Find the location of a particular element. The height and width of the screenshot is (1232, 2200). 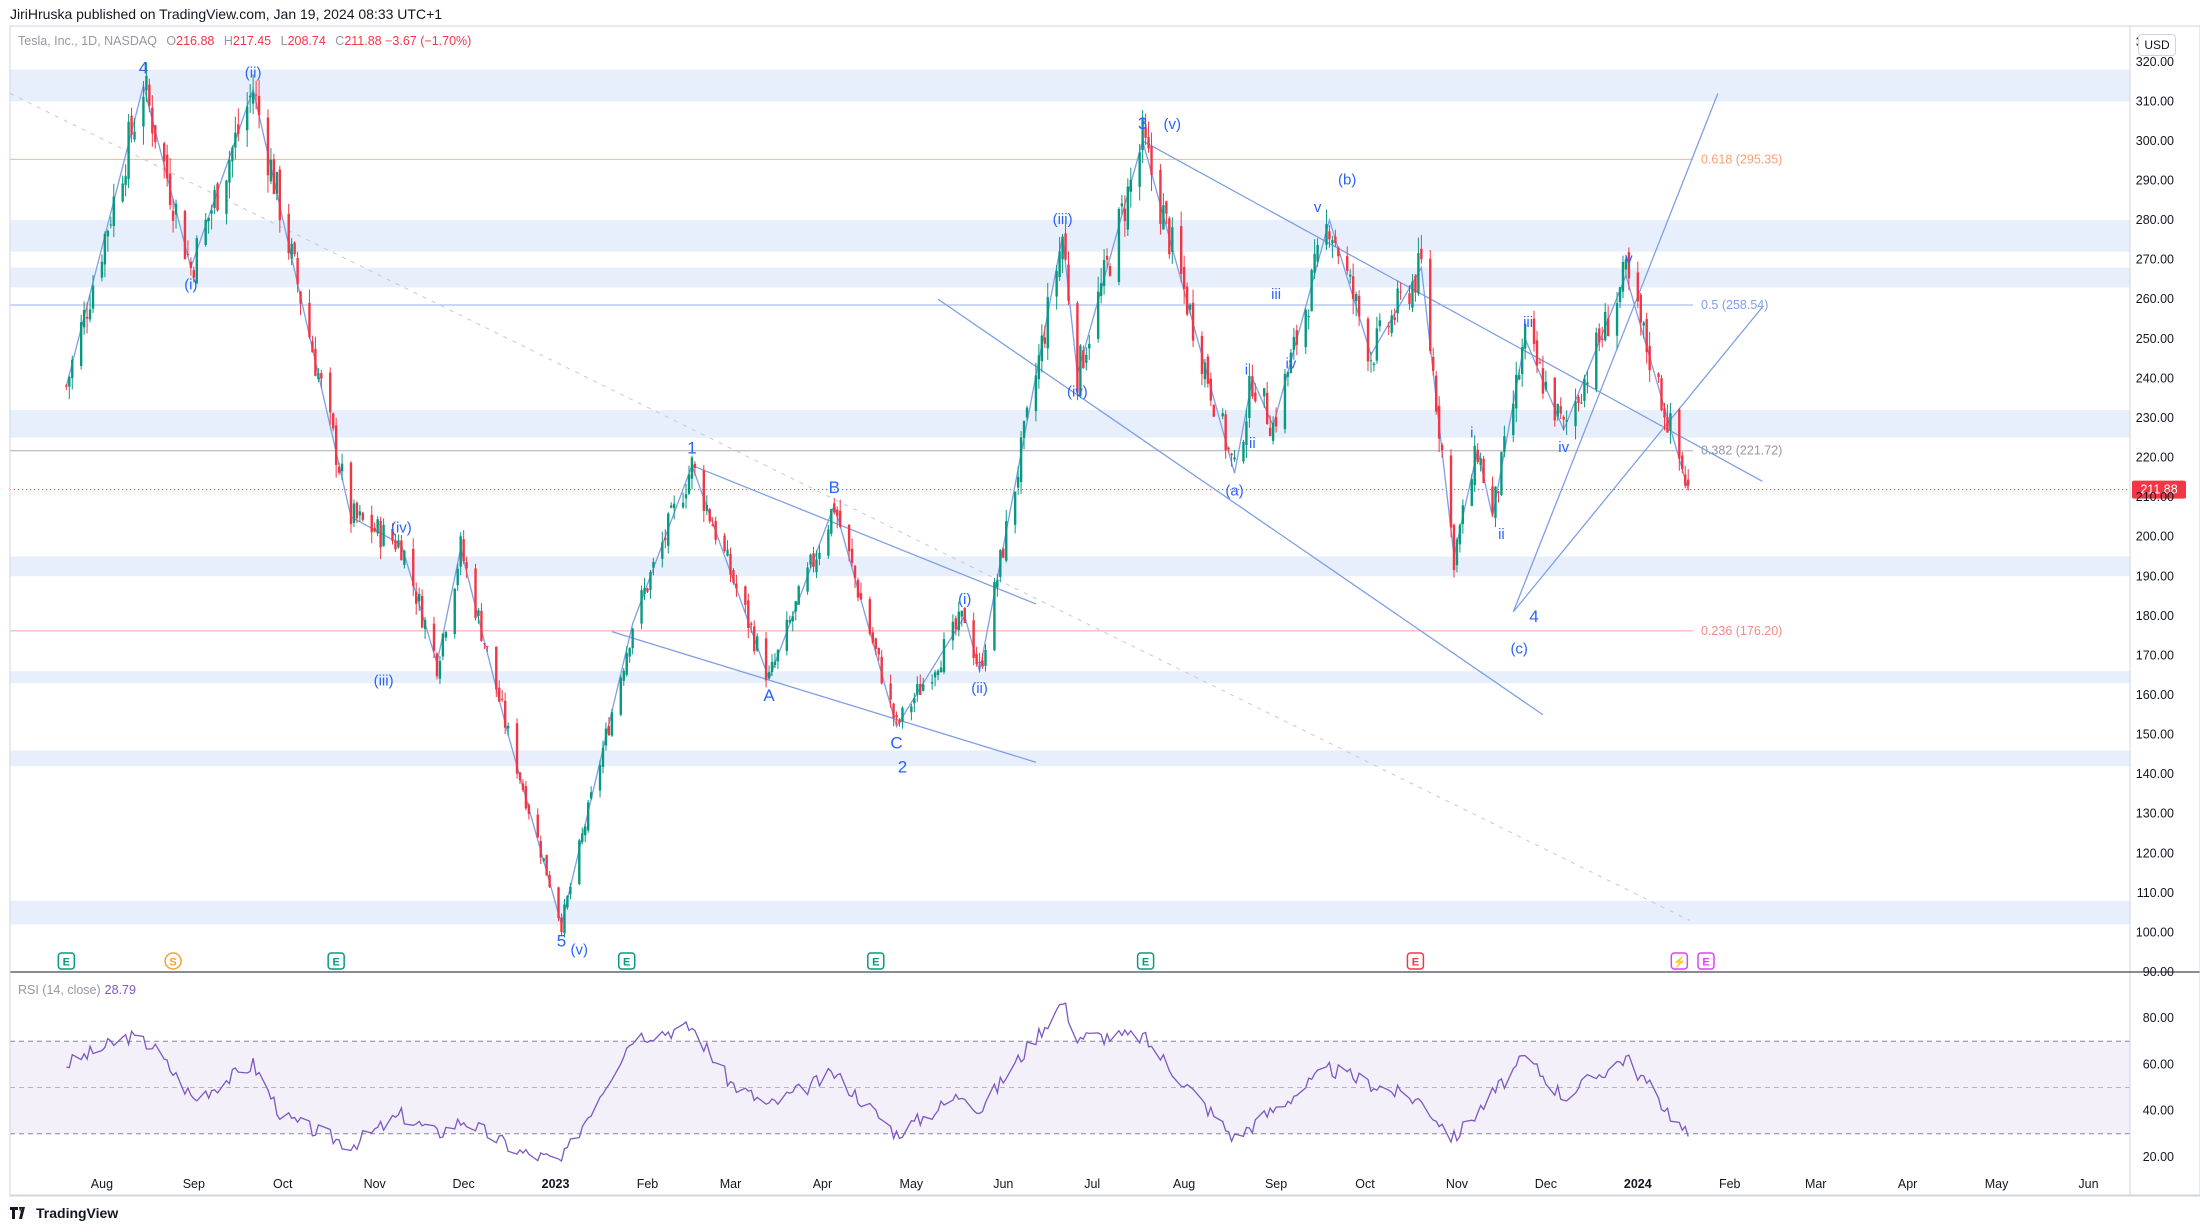

open-value: 216.88 is located at coordinates (195, 41).